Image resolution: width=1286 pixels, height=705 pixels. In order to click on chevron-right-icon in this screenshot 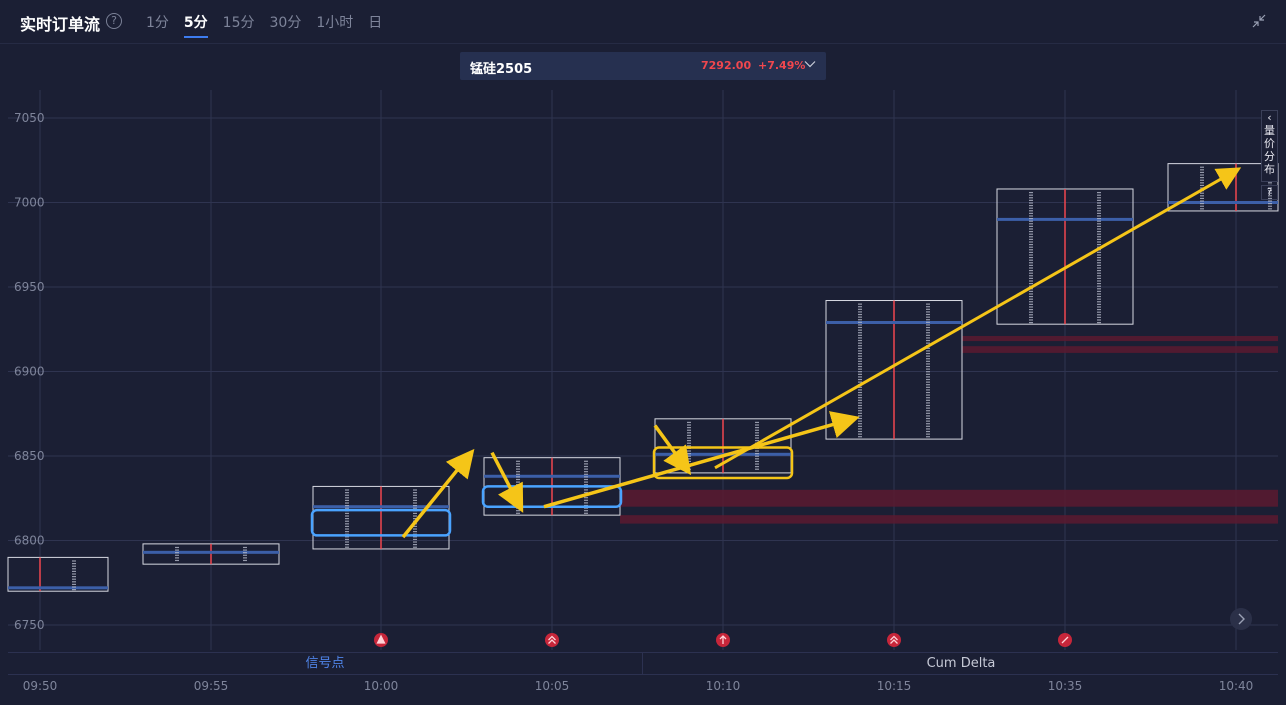, I will do `click(1241, 619)`.